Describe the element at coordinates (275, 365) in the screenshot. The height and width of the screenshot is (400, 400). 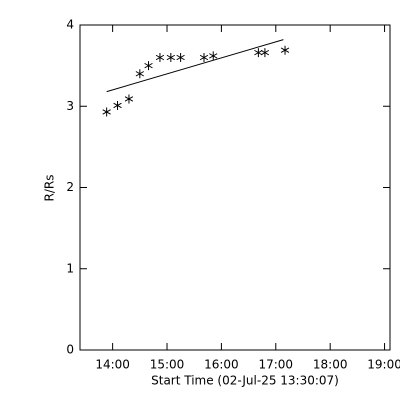
I see `x-tick-label: 17:00` at that location.